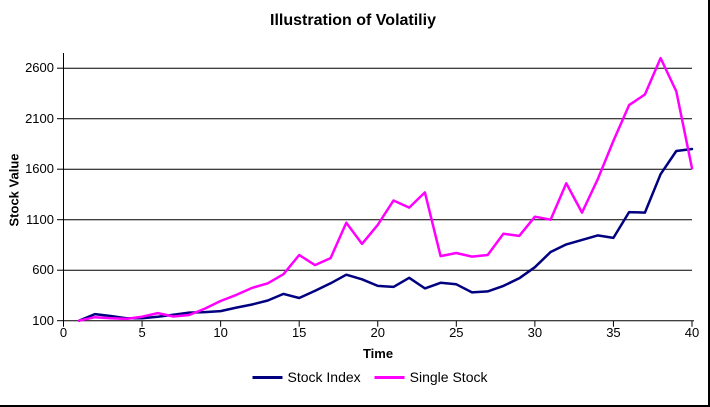  I want to click on y-tick-label: 1100, so click(40, 219).